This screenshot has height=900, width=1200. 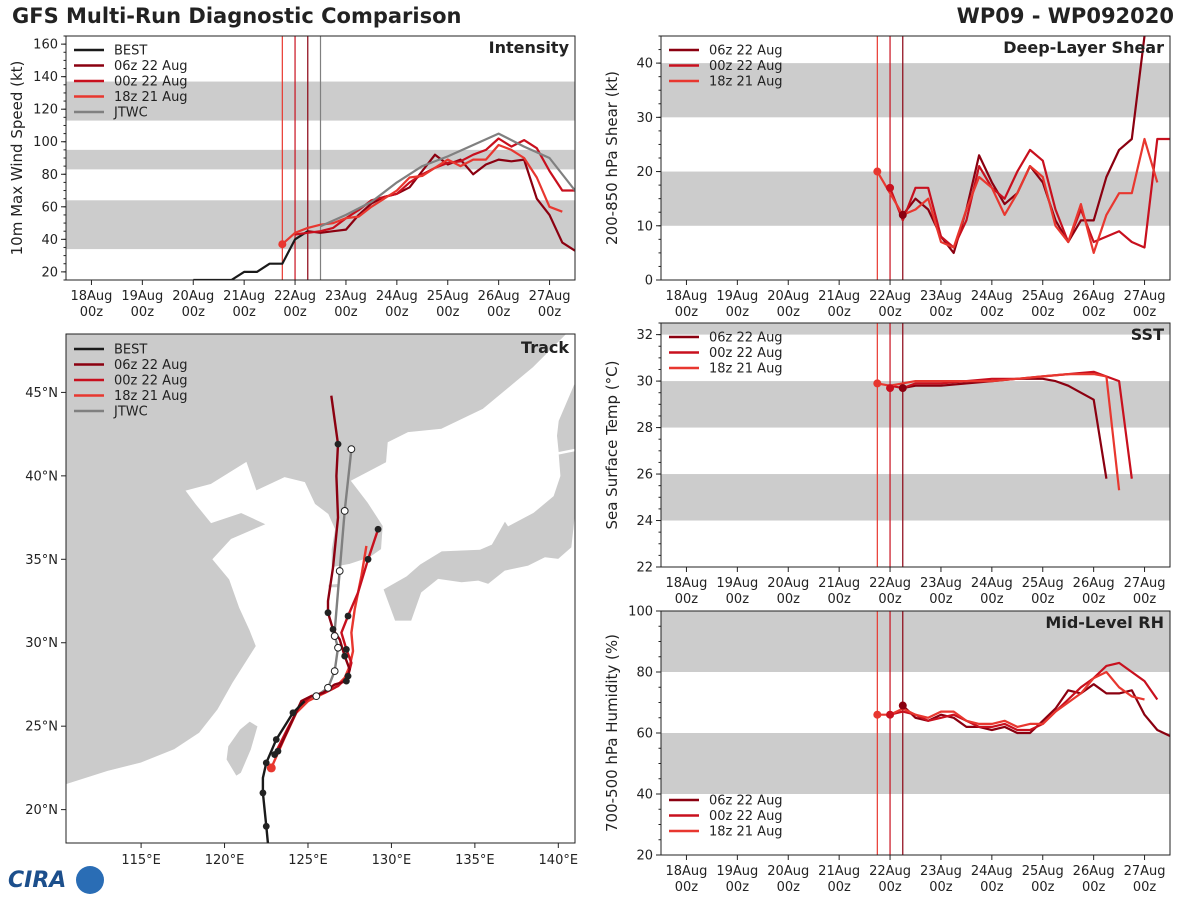 I want to click on y-tick-label: 28, so click(x=644, y=428).